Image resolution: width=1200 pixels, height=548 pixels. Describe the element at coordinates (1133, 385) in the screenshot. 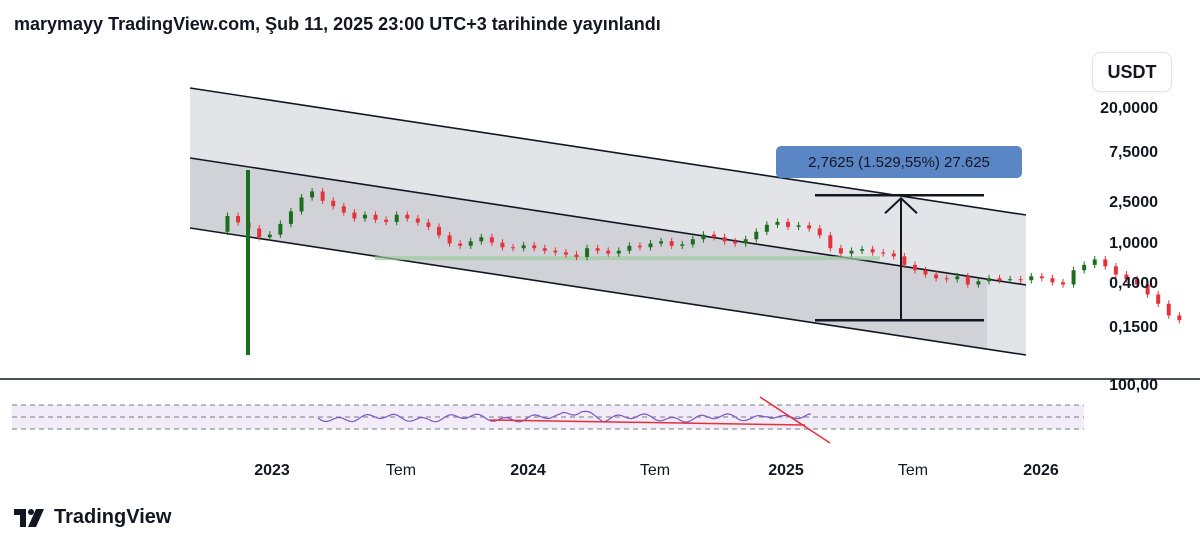

I see `rsi-tick-label: 100,00` at that location.